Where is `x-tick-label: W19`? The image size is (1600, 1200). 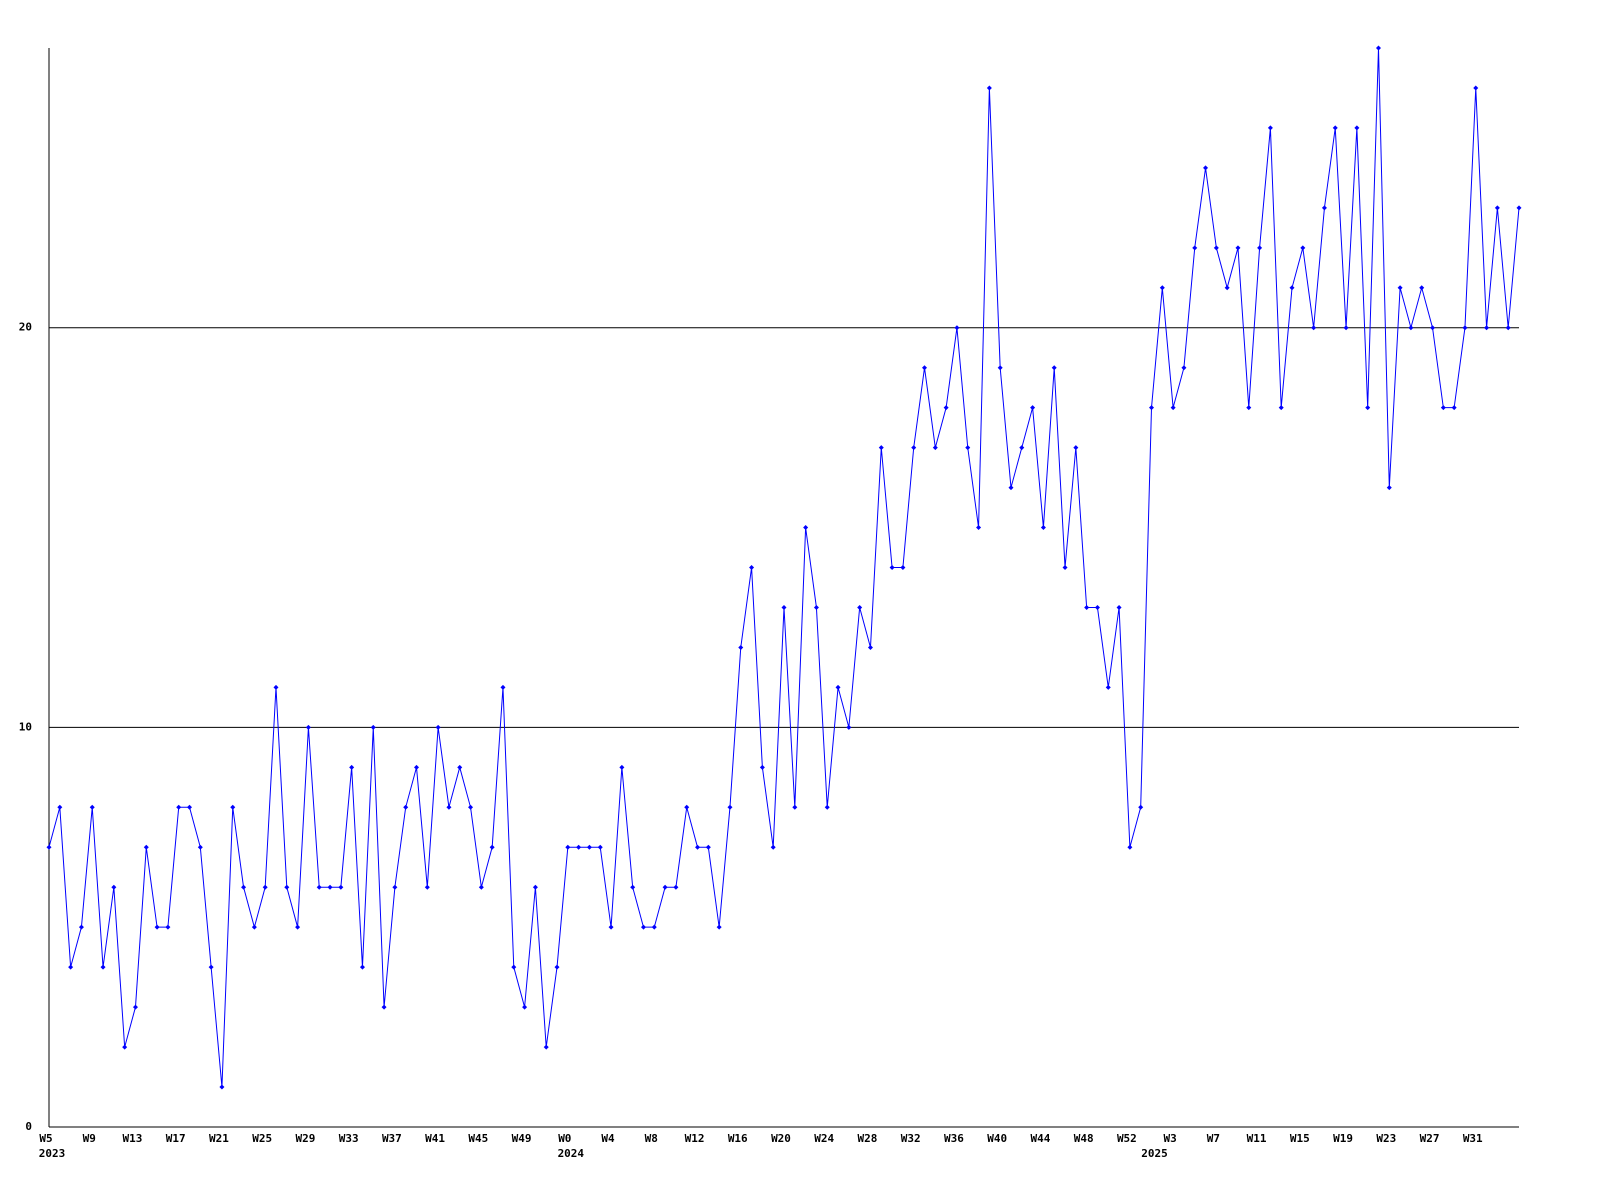 x-tick-label: W19 is located at coordinates (1343, 1138).